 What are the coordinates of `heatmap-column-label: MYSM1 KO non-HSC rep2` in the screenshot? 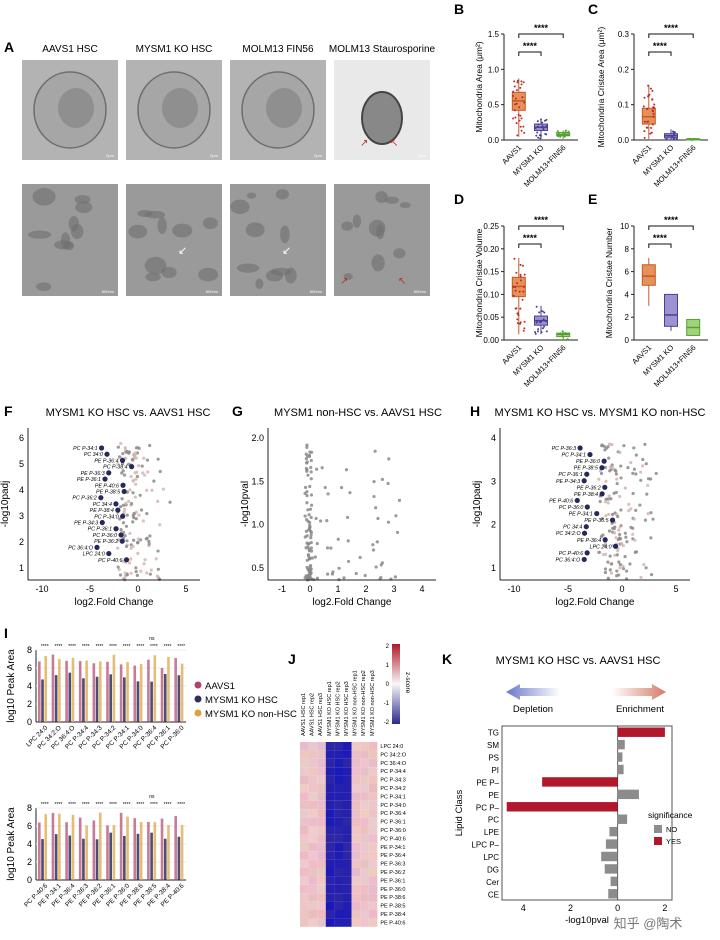 It's located at (364, 703).